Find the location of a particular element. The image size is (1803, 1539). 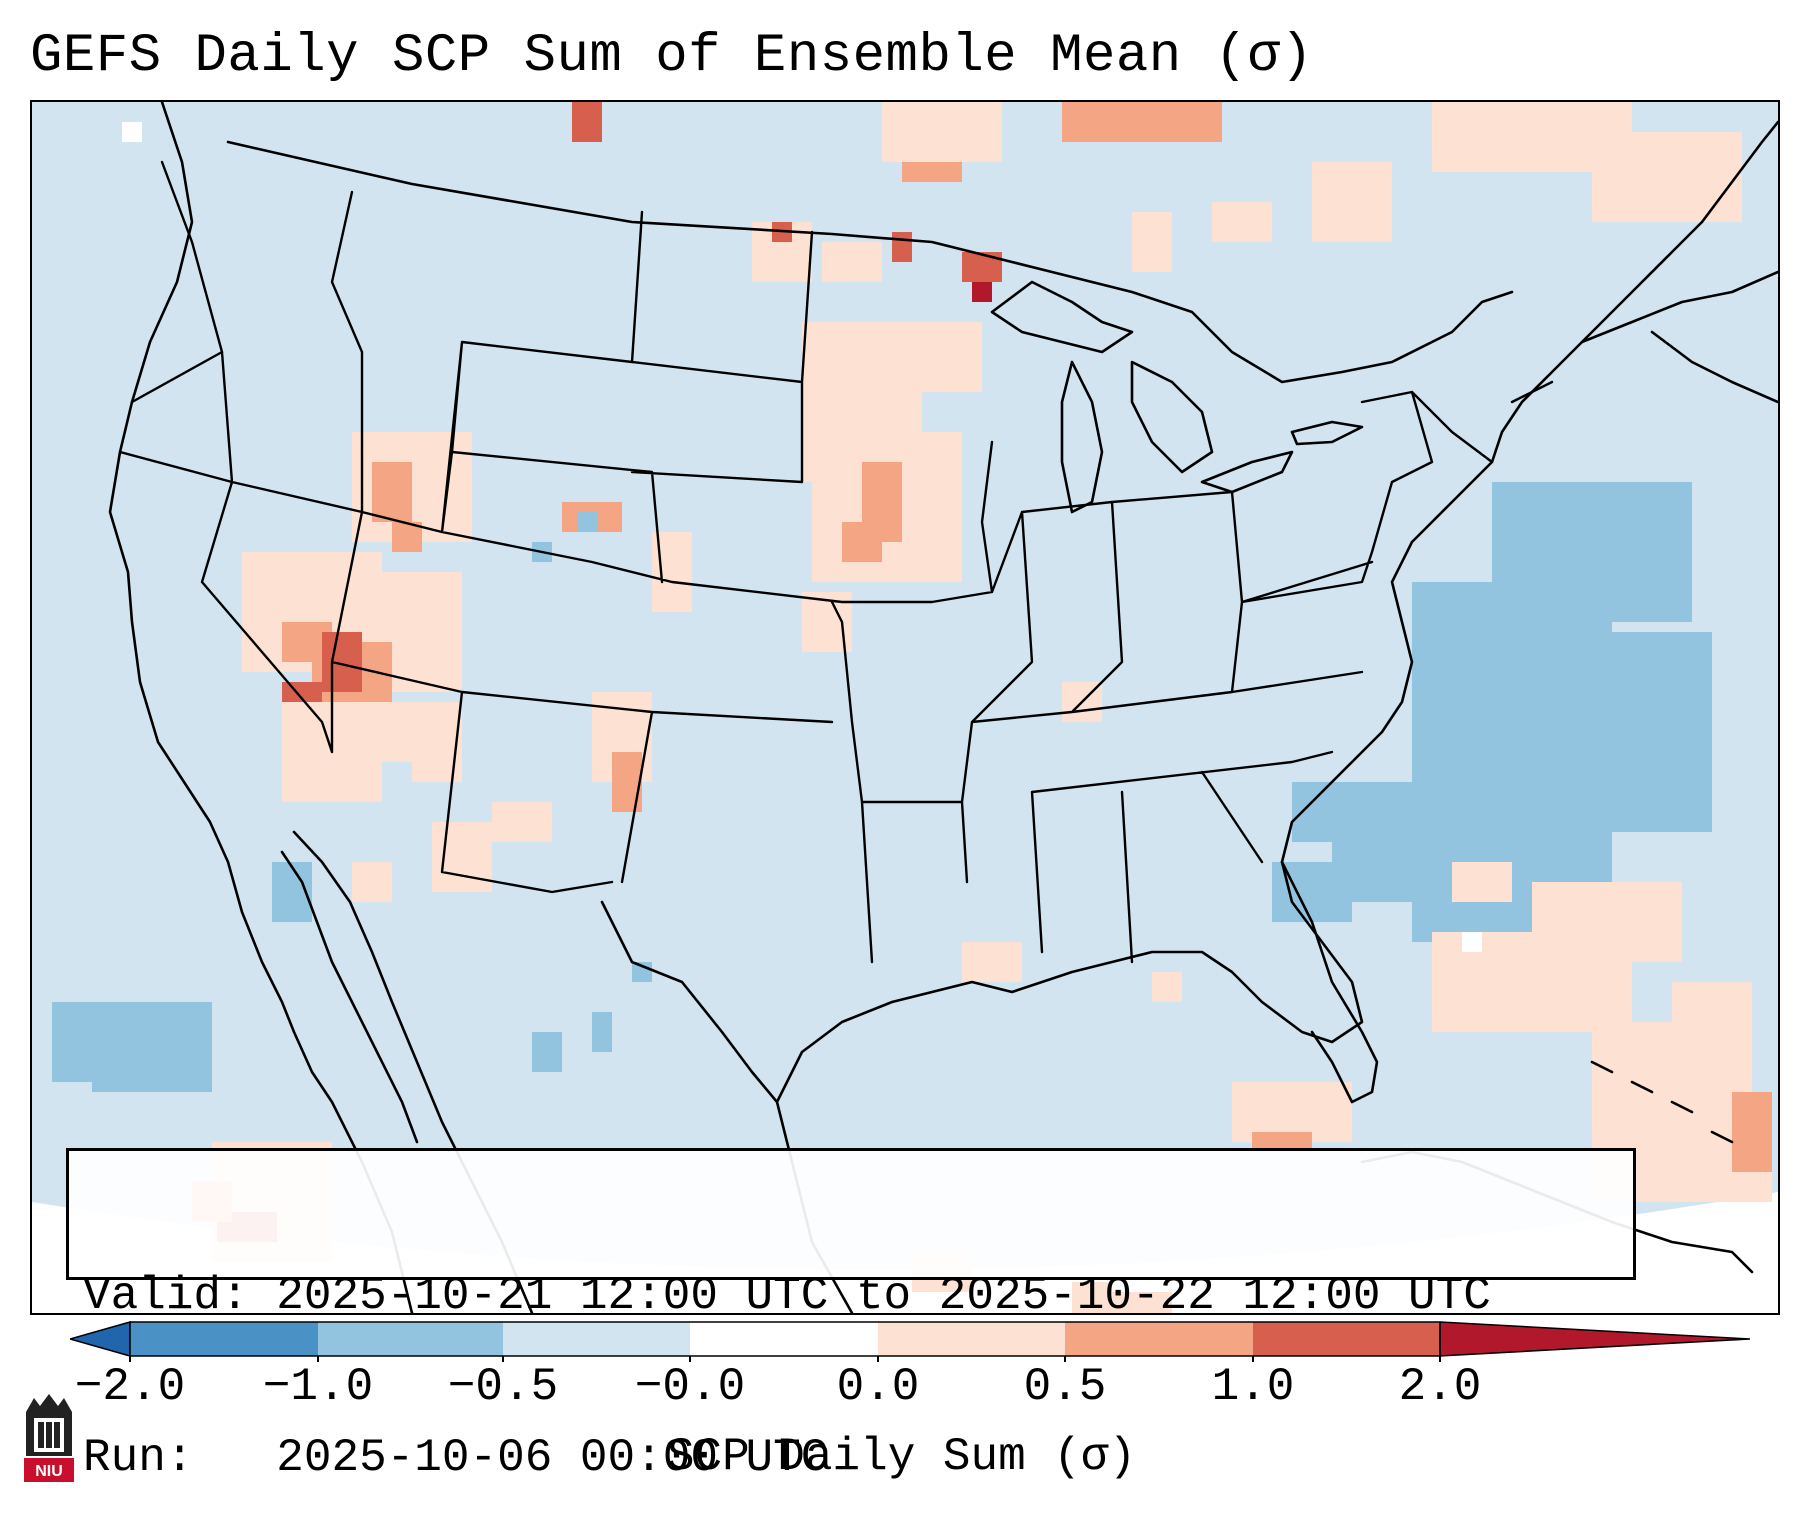

run-line: Run: 2025-10-06 00:00 UTC is located at coordinates (851, 1458).